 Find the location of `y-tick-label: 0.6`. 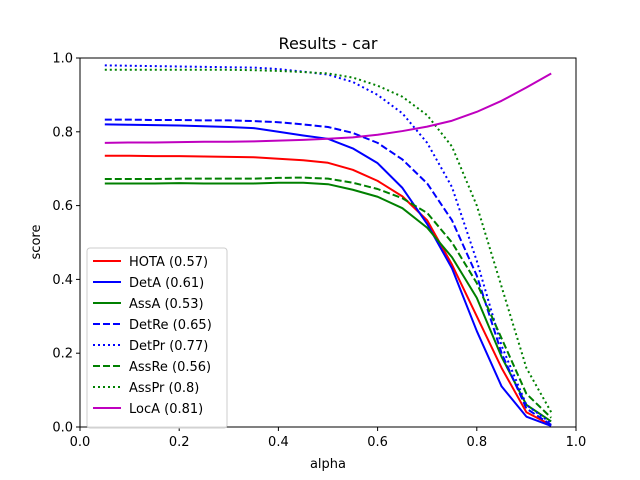

y-tick-label: 0.6 is located at coordinates (62, 206).